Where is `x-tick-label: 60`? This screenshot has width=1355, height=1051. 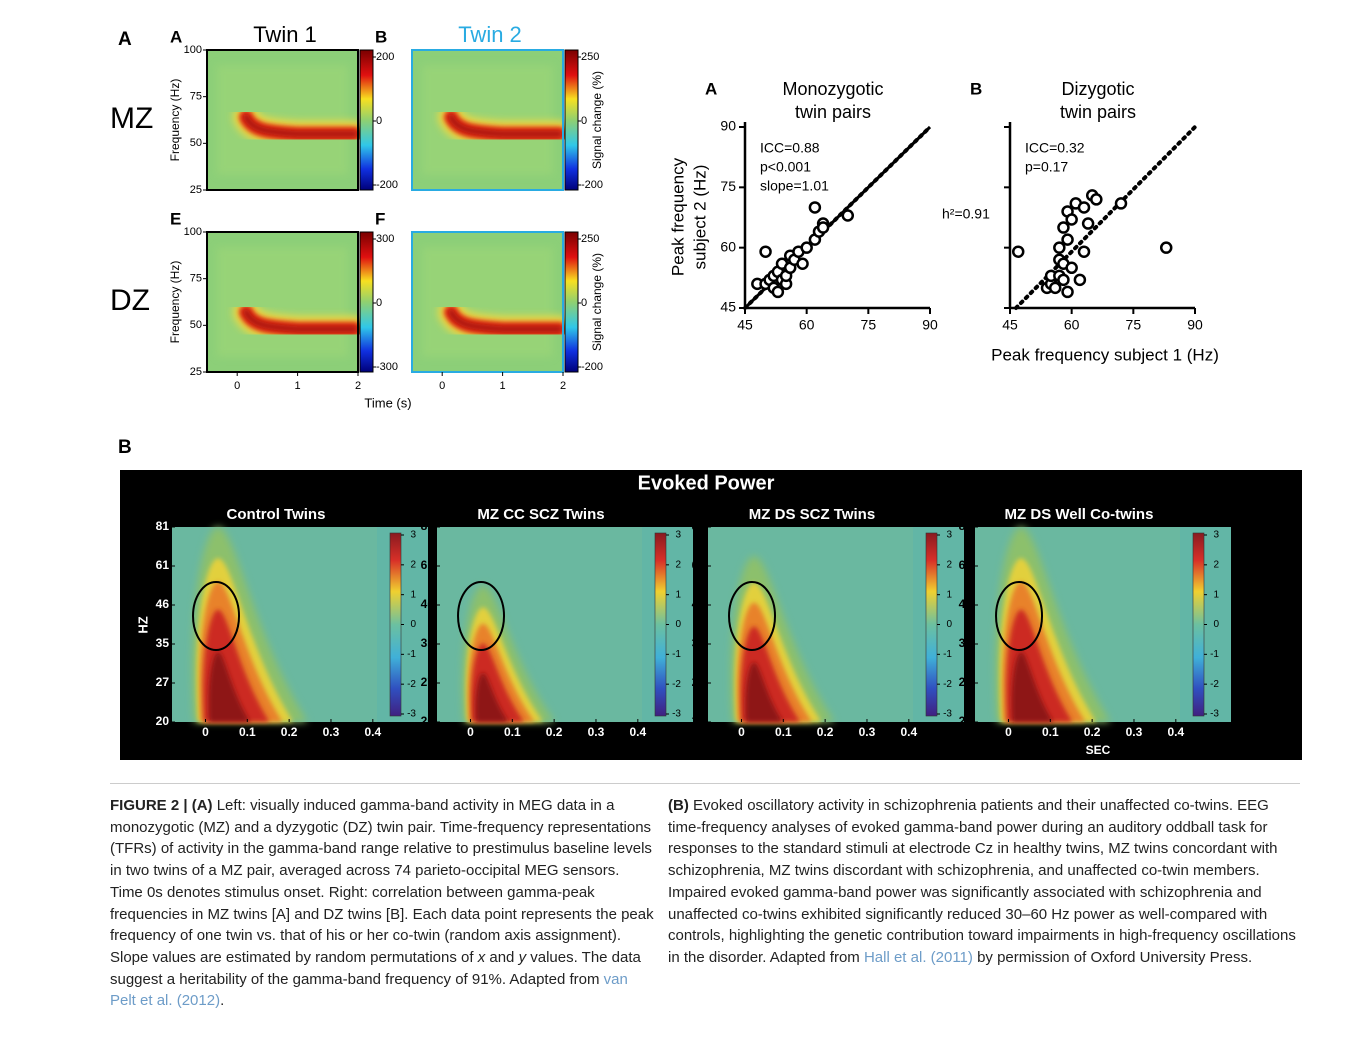
x-tick-label: 60 is located at coordinates (807, 325).